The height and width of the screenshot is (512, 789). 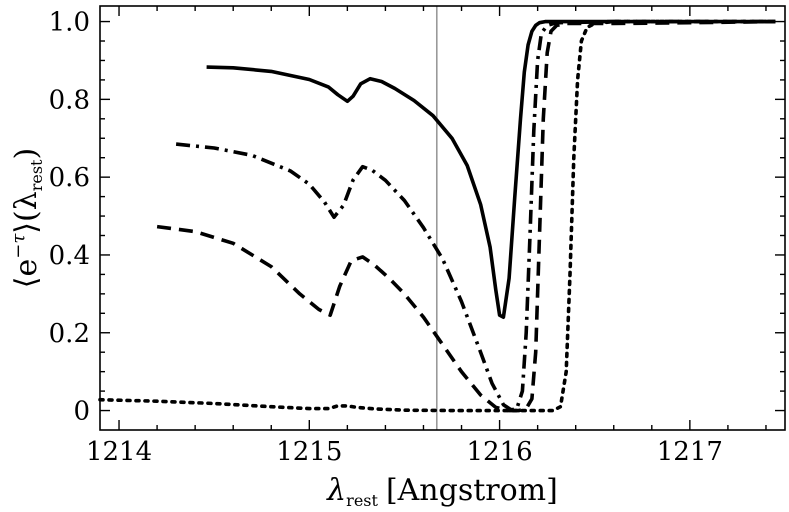 What do you see at coordinates (119, 452) in the screenshot?
I see `x-tick-label: 1214` at bounding box center [119, 452].